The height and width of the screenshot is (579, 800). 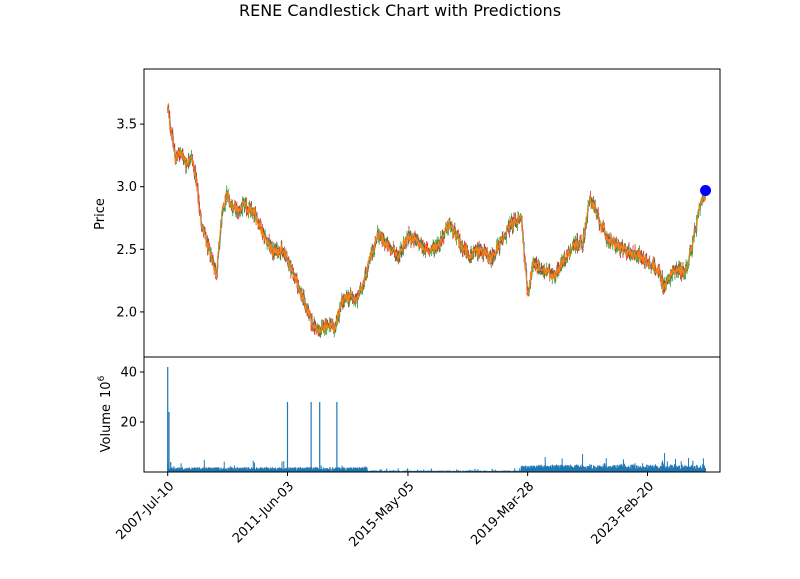 I want to click on x-tick-label: 2019-Mar-28, so click(x=502, y=513).